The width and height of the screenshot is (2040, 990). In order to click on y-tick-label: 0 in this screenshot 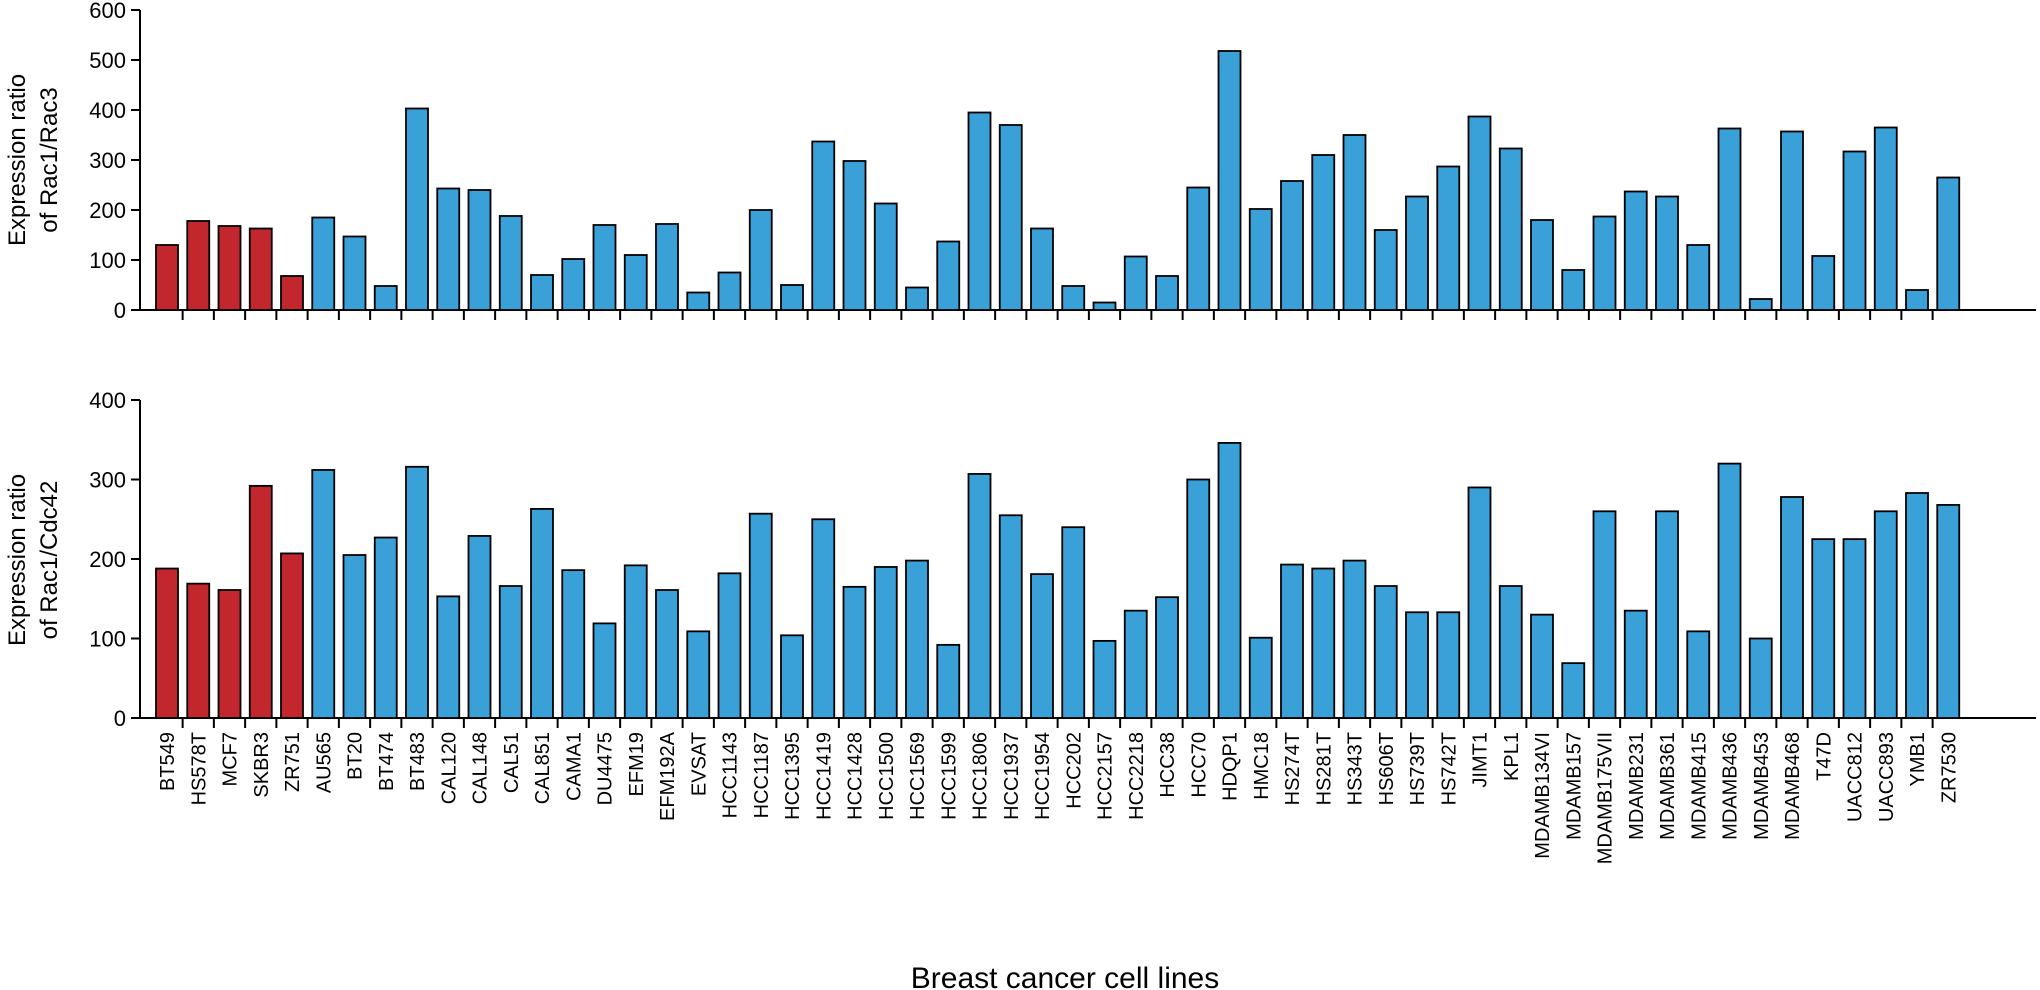, I will do `click(120, 718)`.